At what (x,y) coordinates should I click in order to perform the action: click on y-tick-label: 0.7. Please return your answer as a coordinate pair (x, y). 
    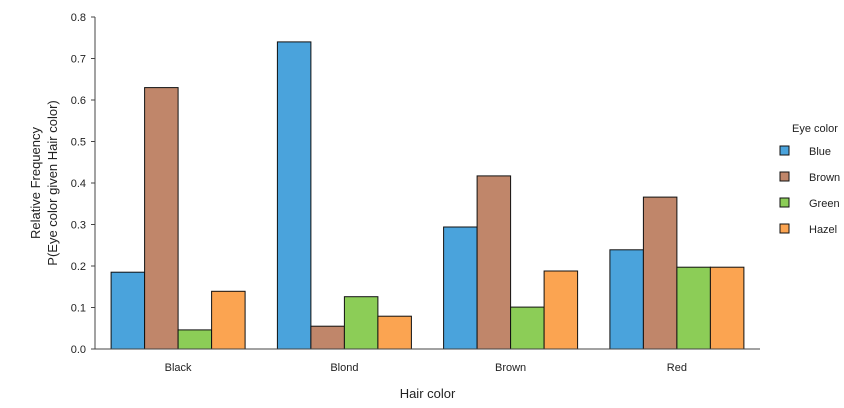
    Looking at the image, I should click on (78, 60).